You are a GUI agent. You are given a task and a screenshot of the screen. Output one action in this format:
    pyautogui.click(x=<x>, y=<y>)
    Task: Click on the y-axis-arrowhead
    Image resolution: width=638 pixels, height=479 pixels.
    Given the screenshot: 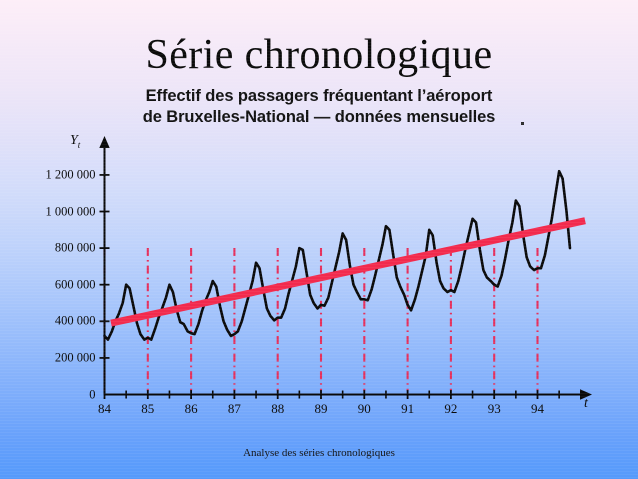 What is the action you would take?
    pyautogui.click(x=104, y=142)
    